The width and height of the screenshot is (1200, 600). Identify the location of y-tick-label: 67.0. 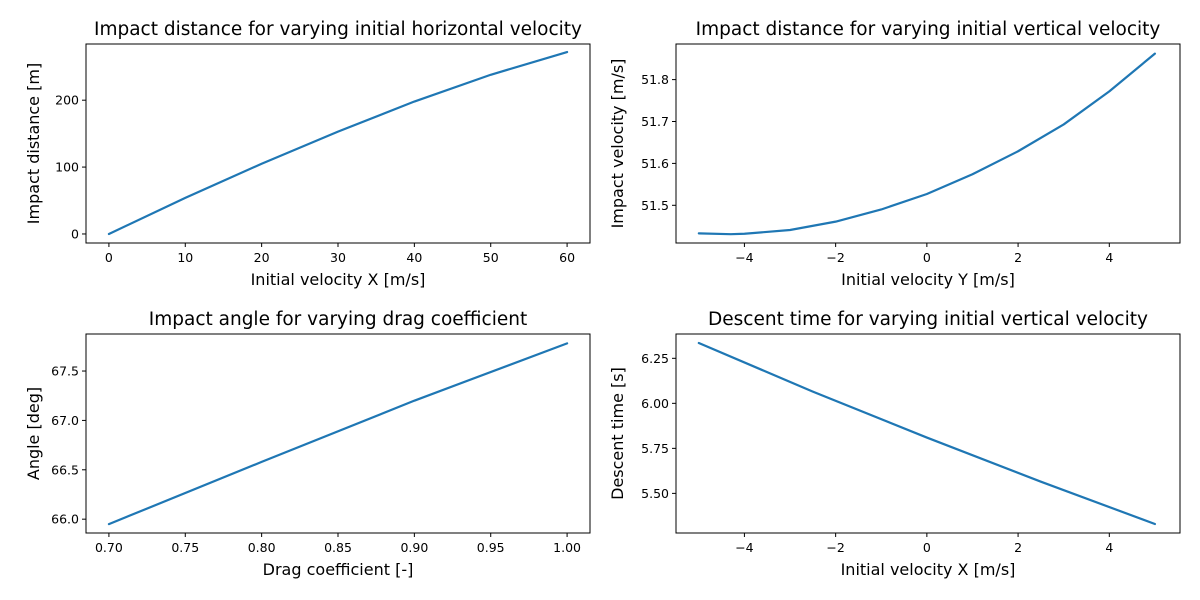
(65, 420).